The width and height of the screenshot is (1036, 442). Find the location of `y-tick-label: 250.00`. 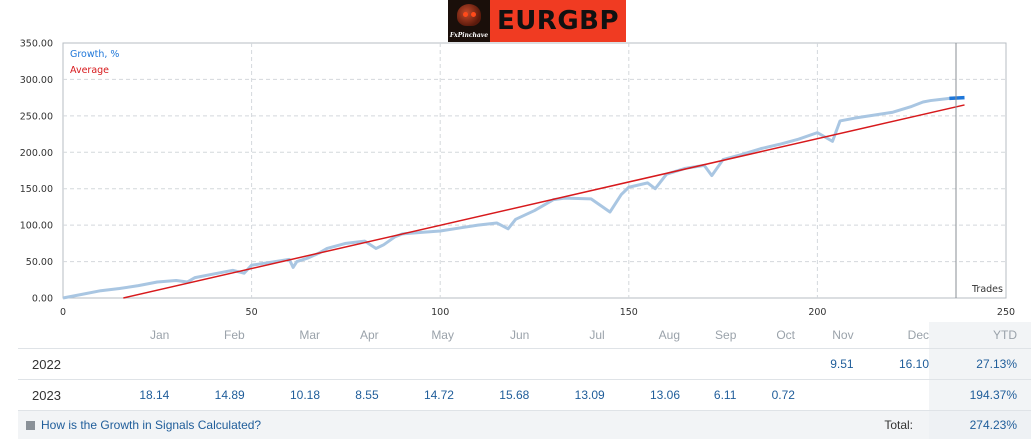

y-tick-label: 250.00 is located at coordinates (36, 116).